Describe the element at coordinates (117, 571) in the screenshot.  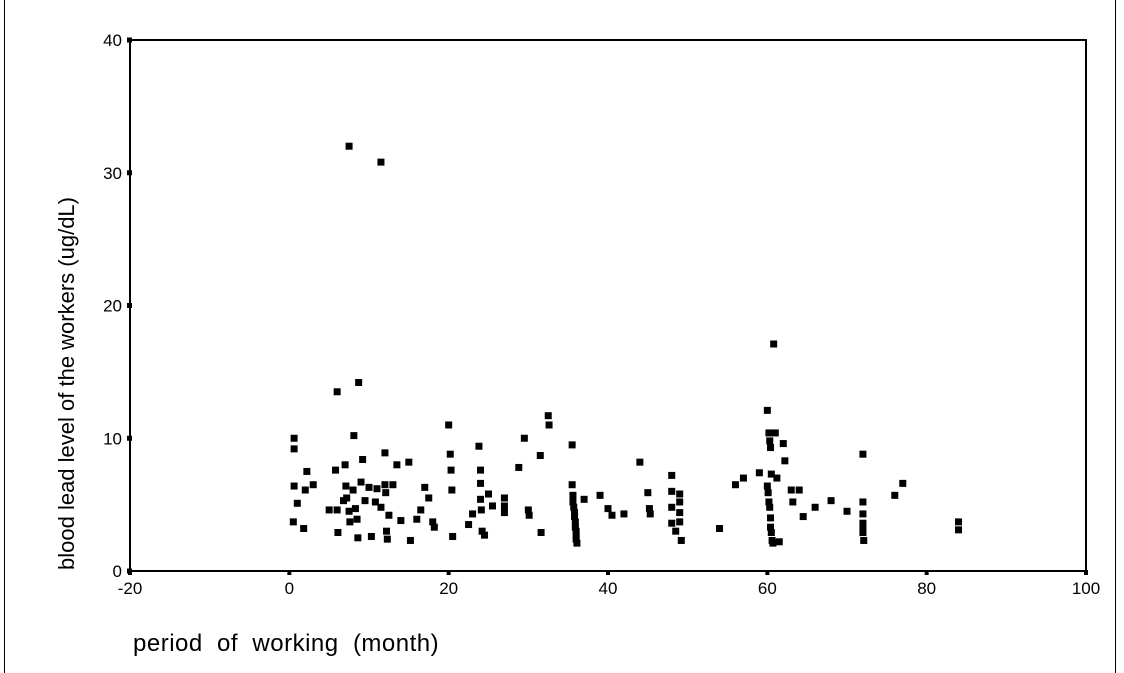
I see `y-tick-label: 0` at that location.